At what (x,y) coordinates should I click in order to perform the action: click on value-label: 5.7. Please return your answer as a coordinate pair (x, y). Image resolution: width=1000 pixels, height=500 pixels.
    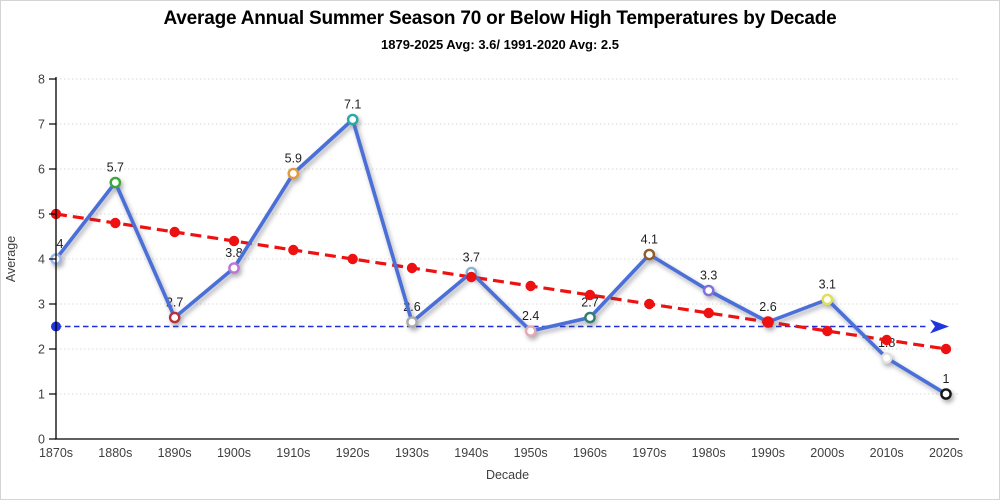
    Looking at the image, I should click on (115, 168).